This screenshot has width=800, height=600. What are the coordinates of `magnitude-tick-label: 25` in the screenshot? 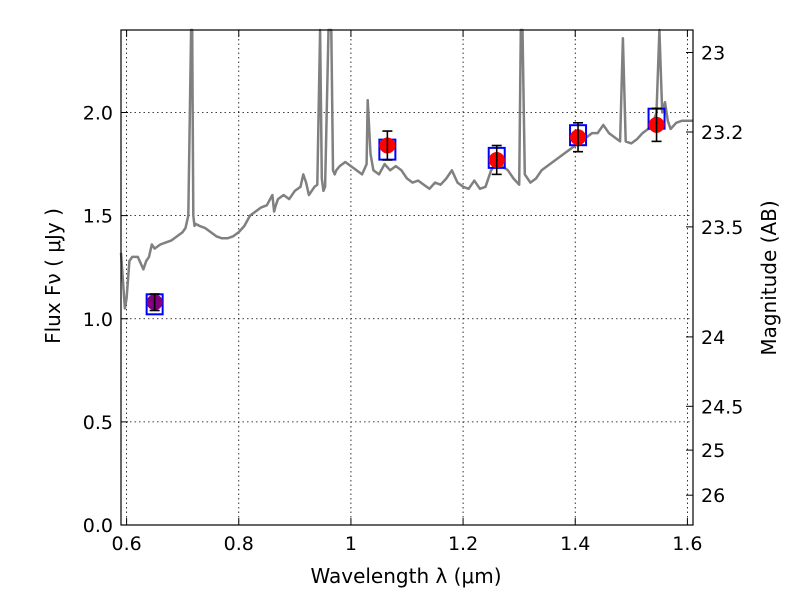 It's located at (713, 451).